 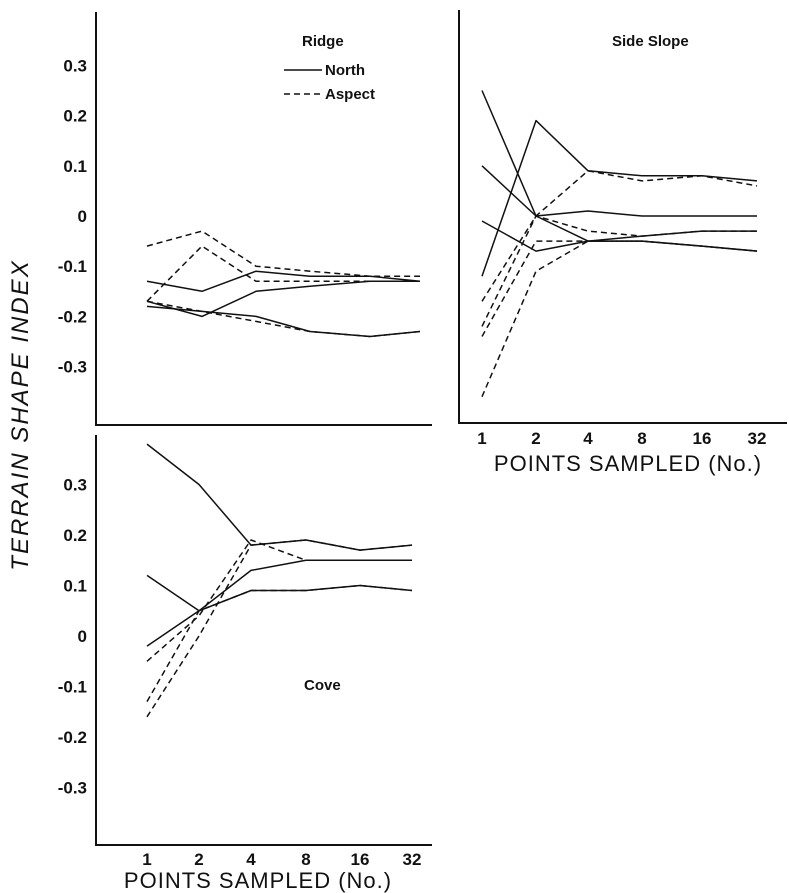 I want to click on cove-y-tick-labels: 0.3 0.2 0.1 0 -0.1 -0.2 -0.3, so click(x=72, y=637).